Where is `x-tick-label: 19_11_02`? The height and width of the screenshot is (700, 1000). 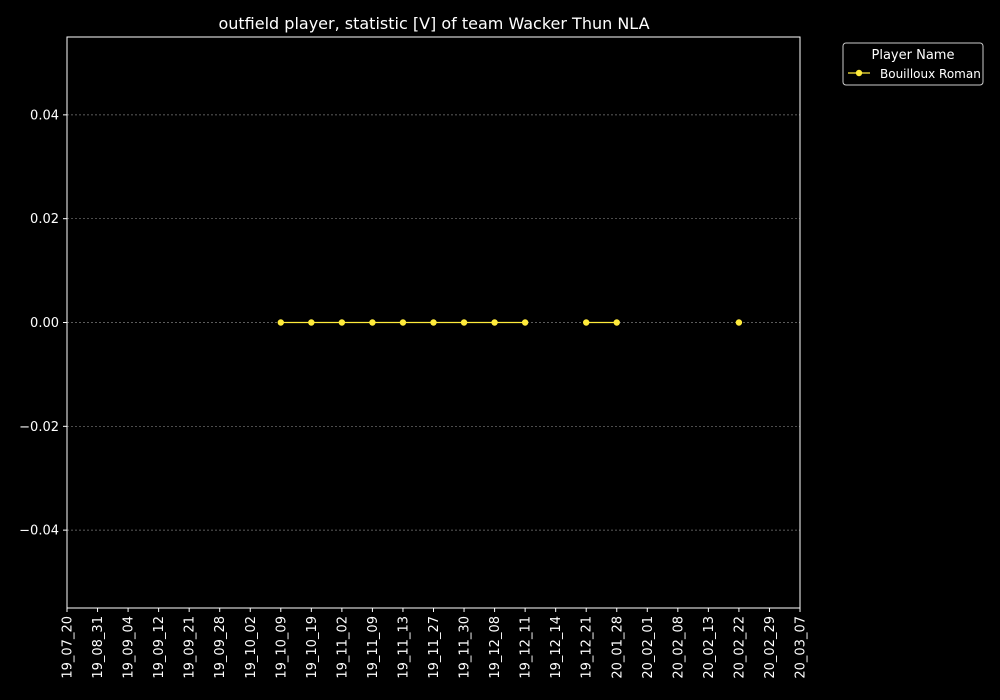 x-tick-label: 19_11_02 is located at coordinates (342, 647).